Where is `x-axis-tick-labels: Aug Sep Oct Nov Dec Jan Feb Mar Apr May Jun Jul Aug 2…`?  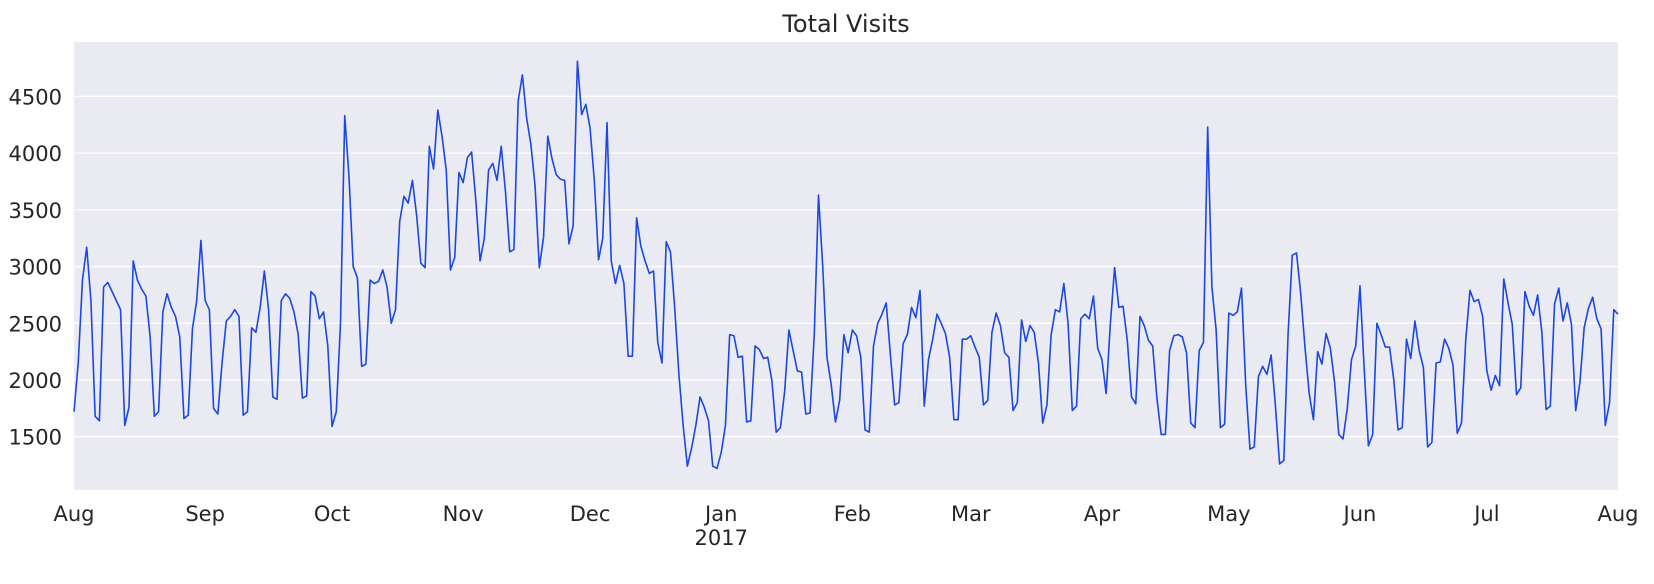
x-axis-tick-labels: Aug Sep Oct Nov Dec Jan Feb Mar Apr May Jun Jul Aug 2… is located at coordinates (845, 526).